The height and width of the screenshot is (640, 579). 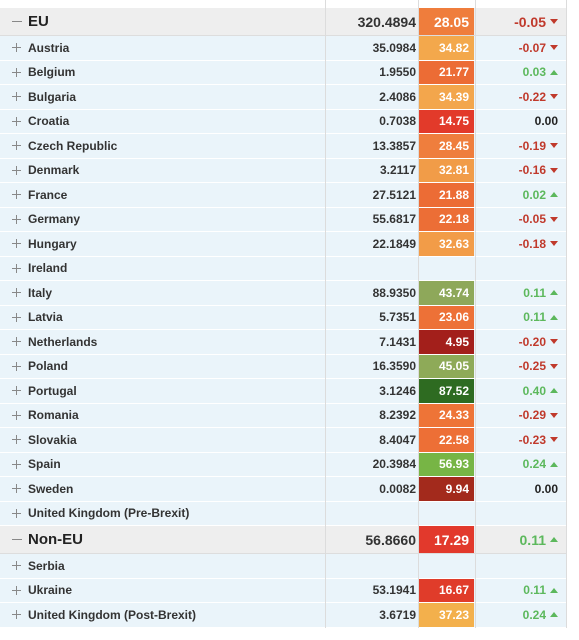 What do you see at coordinates (112, 614) in the screenshot?
I see `row-label: United Kingdom (Post-Brexit)` at bounding box center [112, 614].